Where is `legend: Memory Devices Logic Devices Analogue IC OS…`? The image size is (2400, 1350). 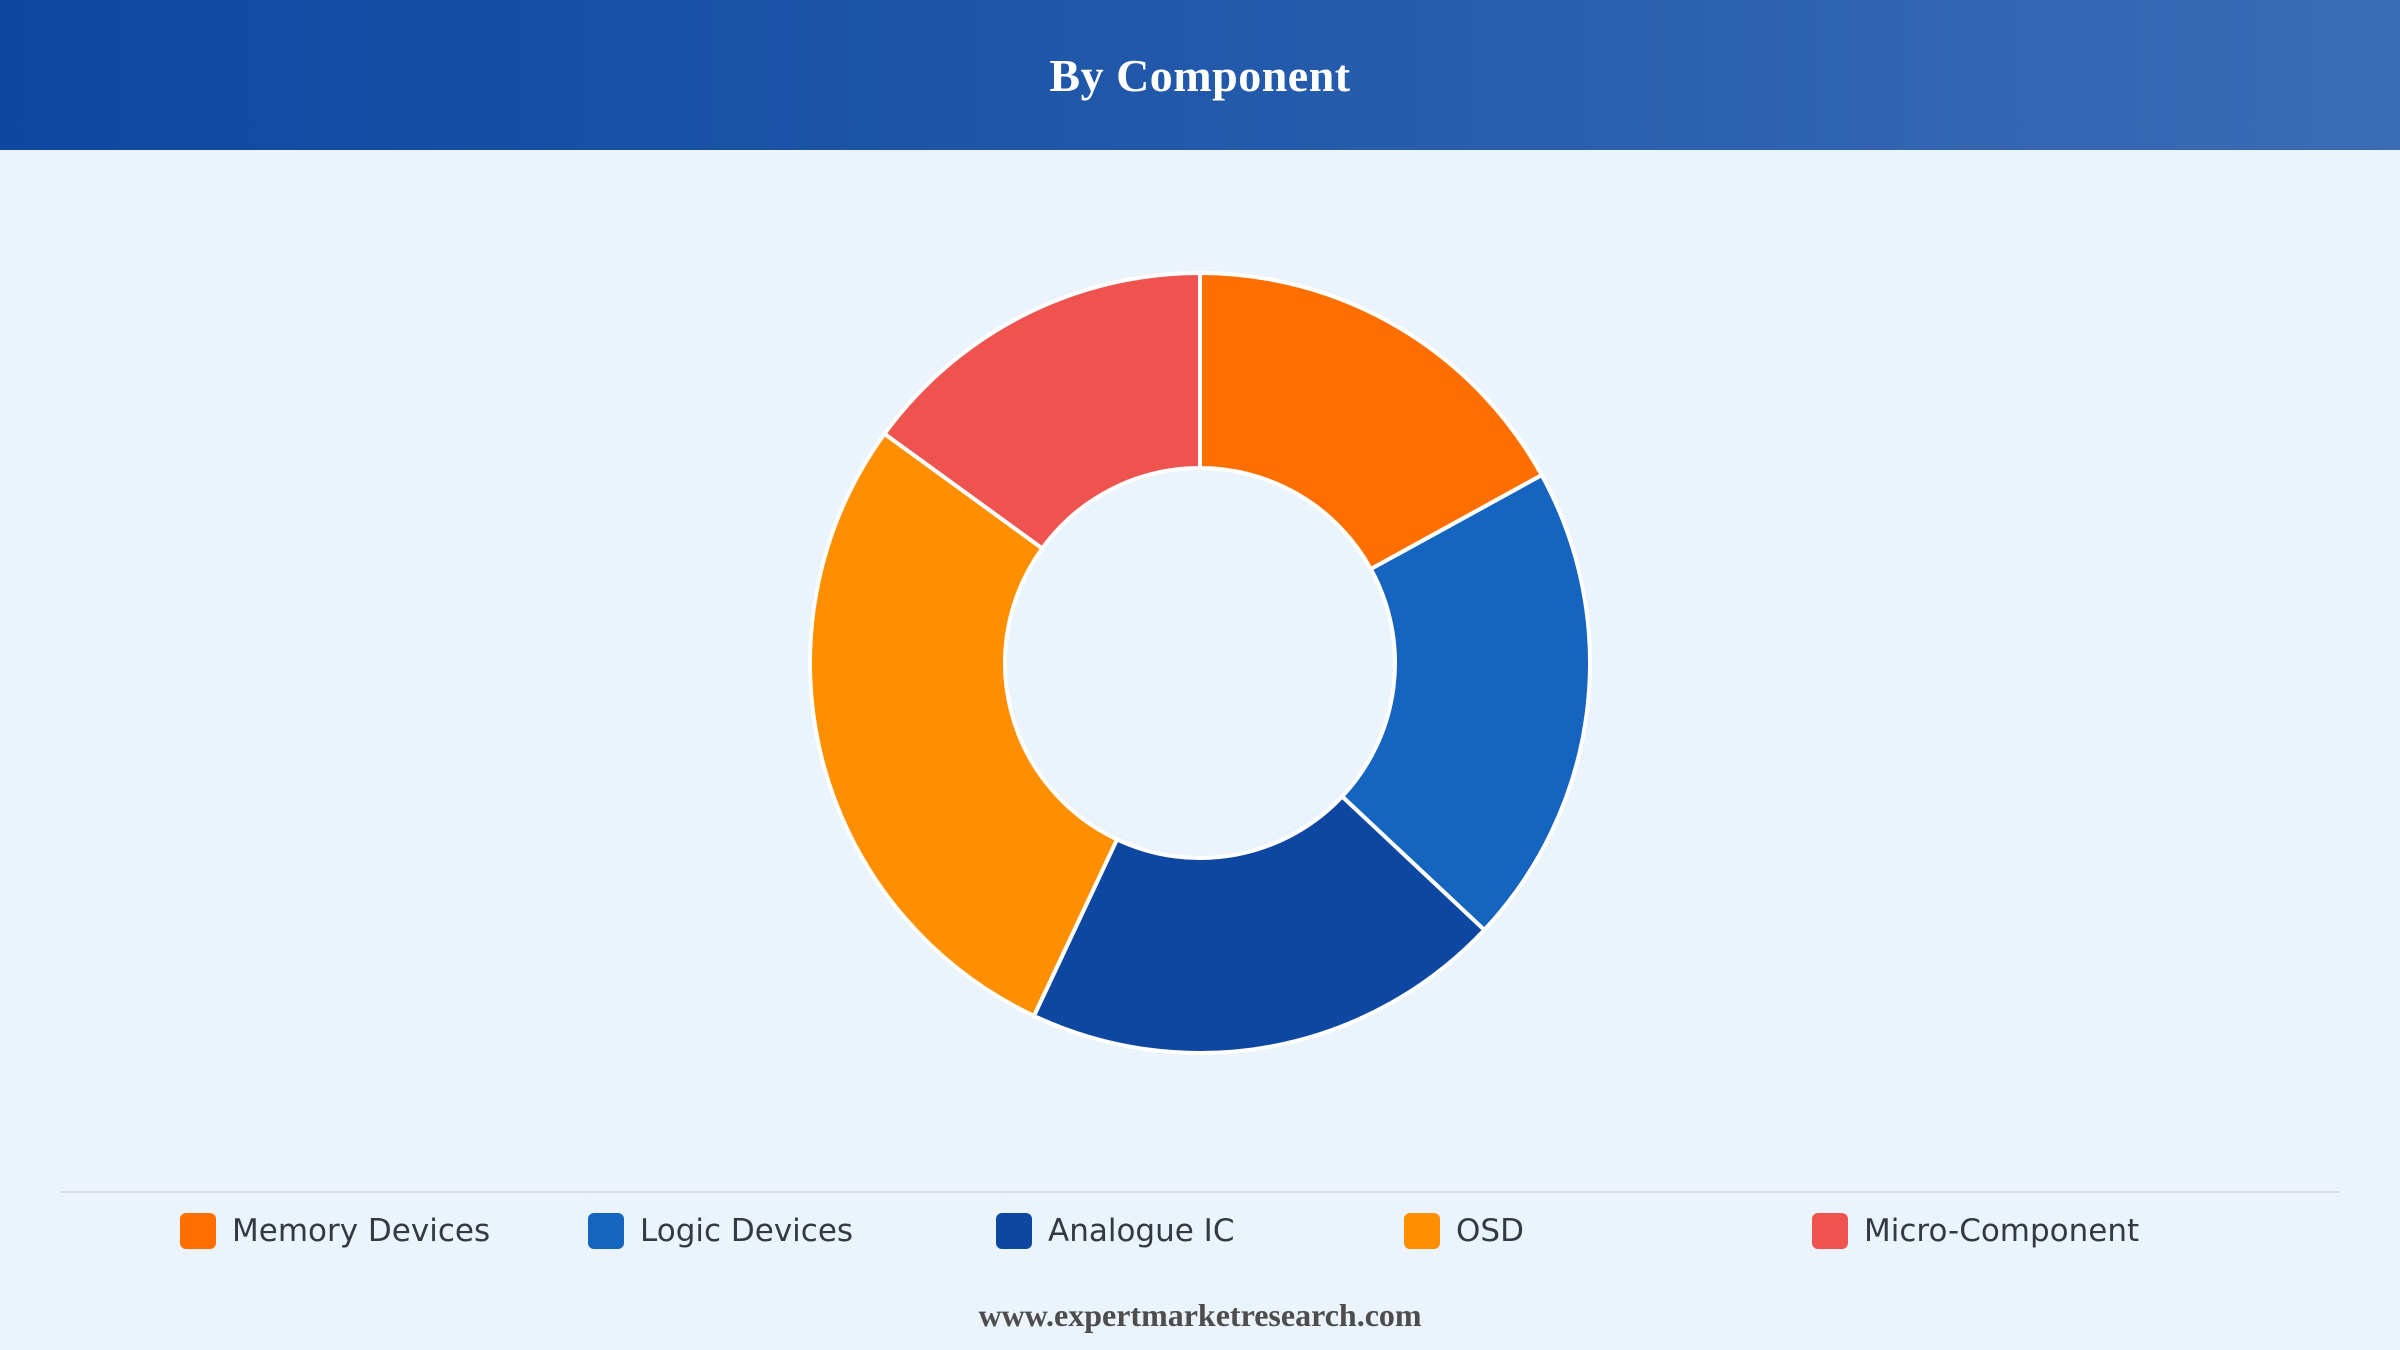
legend: Memory Devices Logic Devices Analogue IC OS… is located at coordinates (1200, 1231).